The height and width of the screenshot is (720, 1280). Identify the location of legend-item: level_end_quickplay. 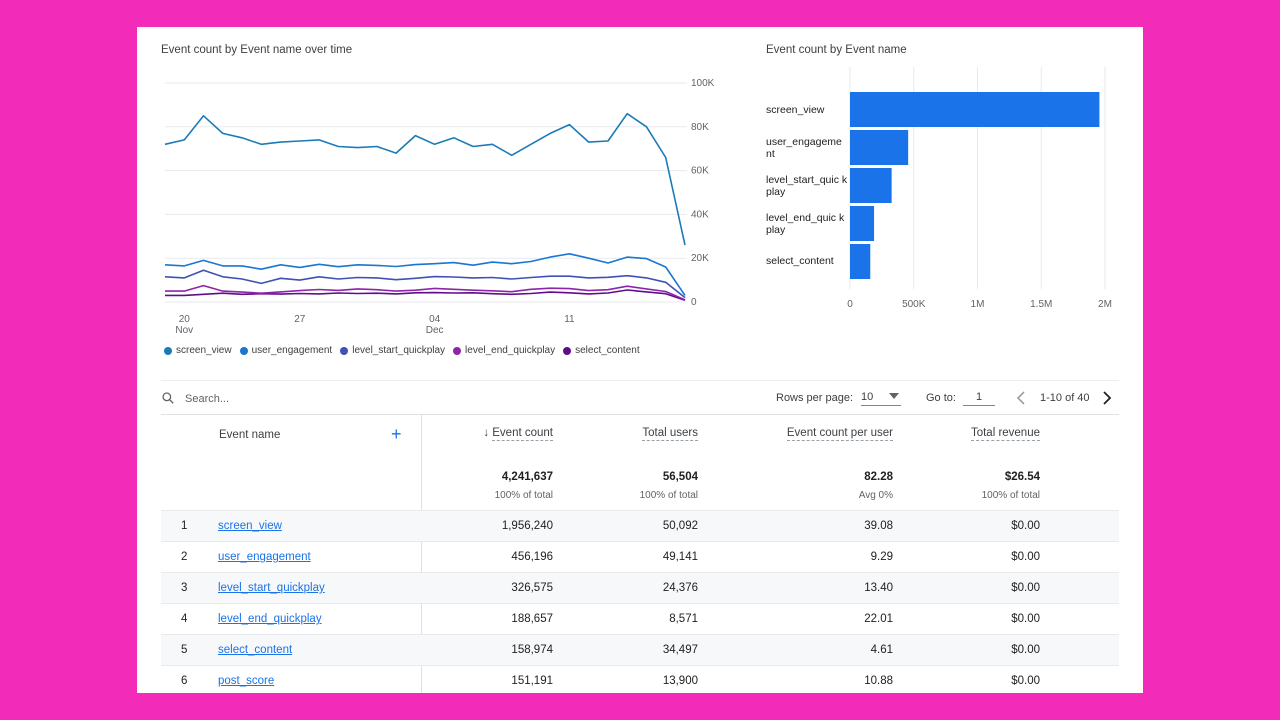
(504, 350).